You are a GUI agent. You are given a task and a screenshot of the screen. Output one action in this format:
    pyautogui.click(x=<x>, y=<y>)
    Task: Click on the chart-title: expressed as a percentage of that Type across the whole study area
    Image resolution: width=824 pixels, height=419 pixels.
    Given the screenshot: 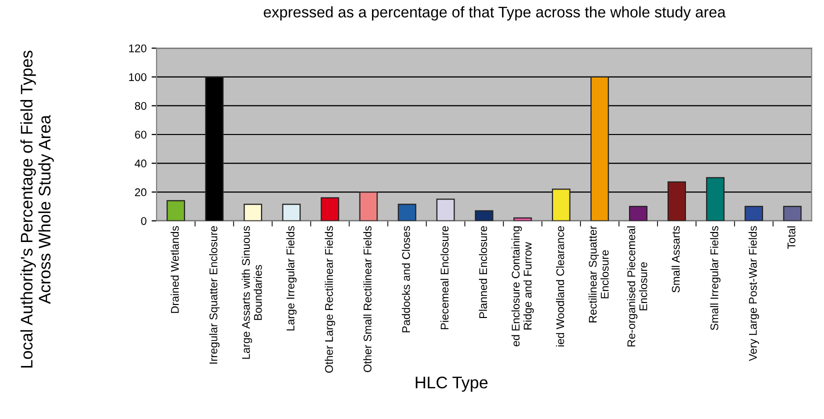 What is the action you would take?
    pyautogui.click(x=495, y=13)
    